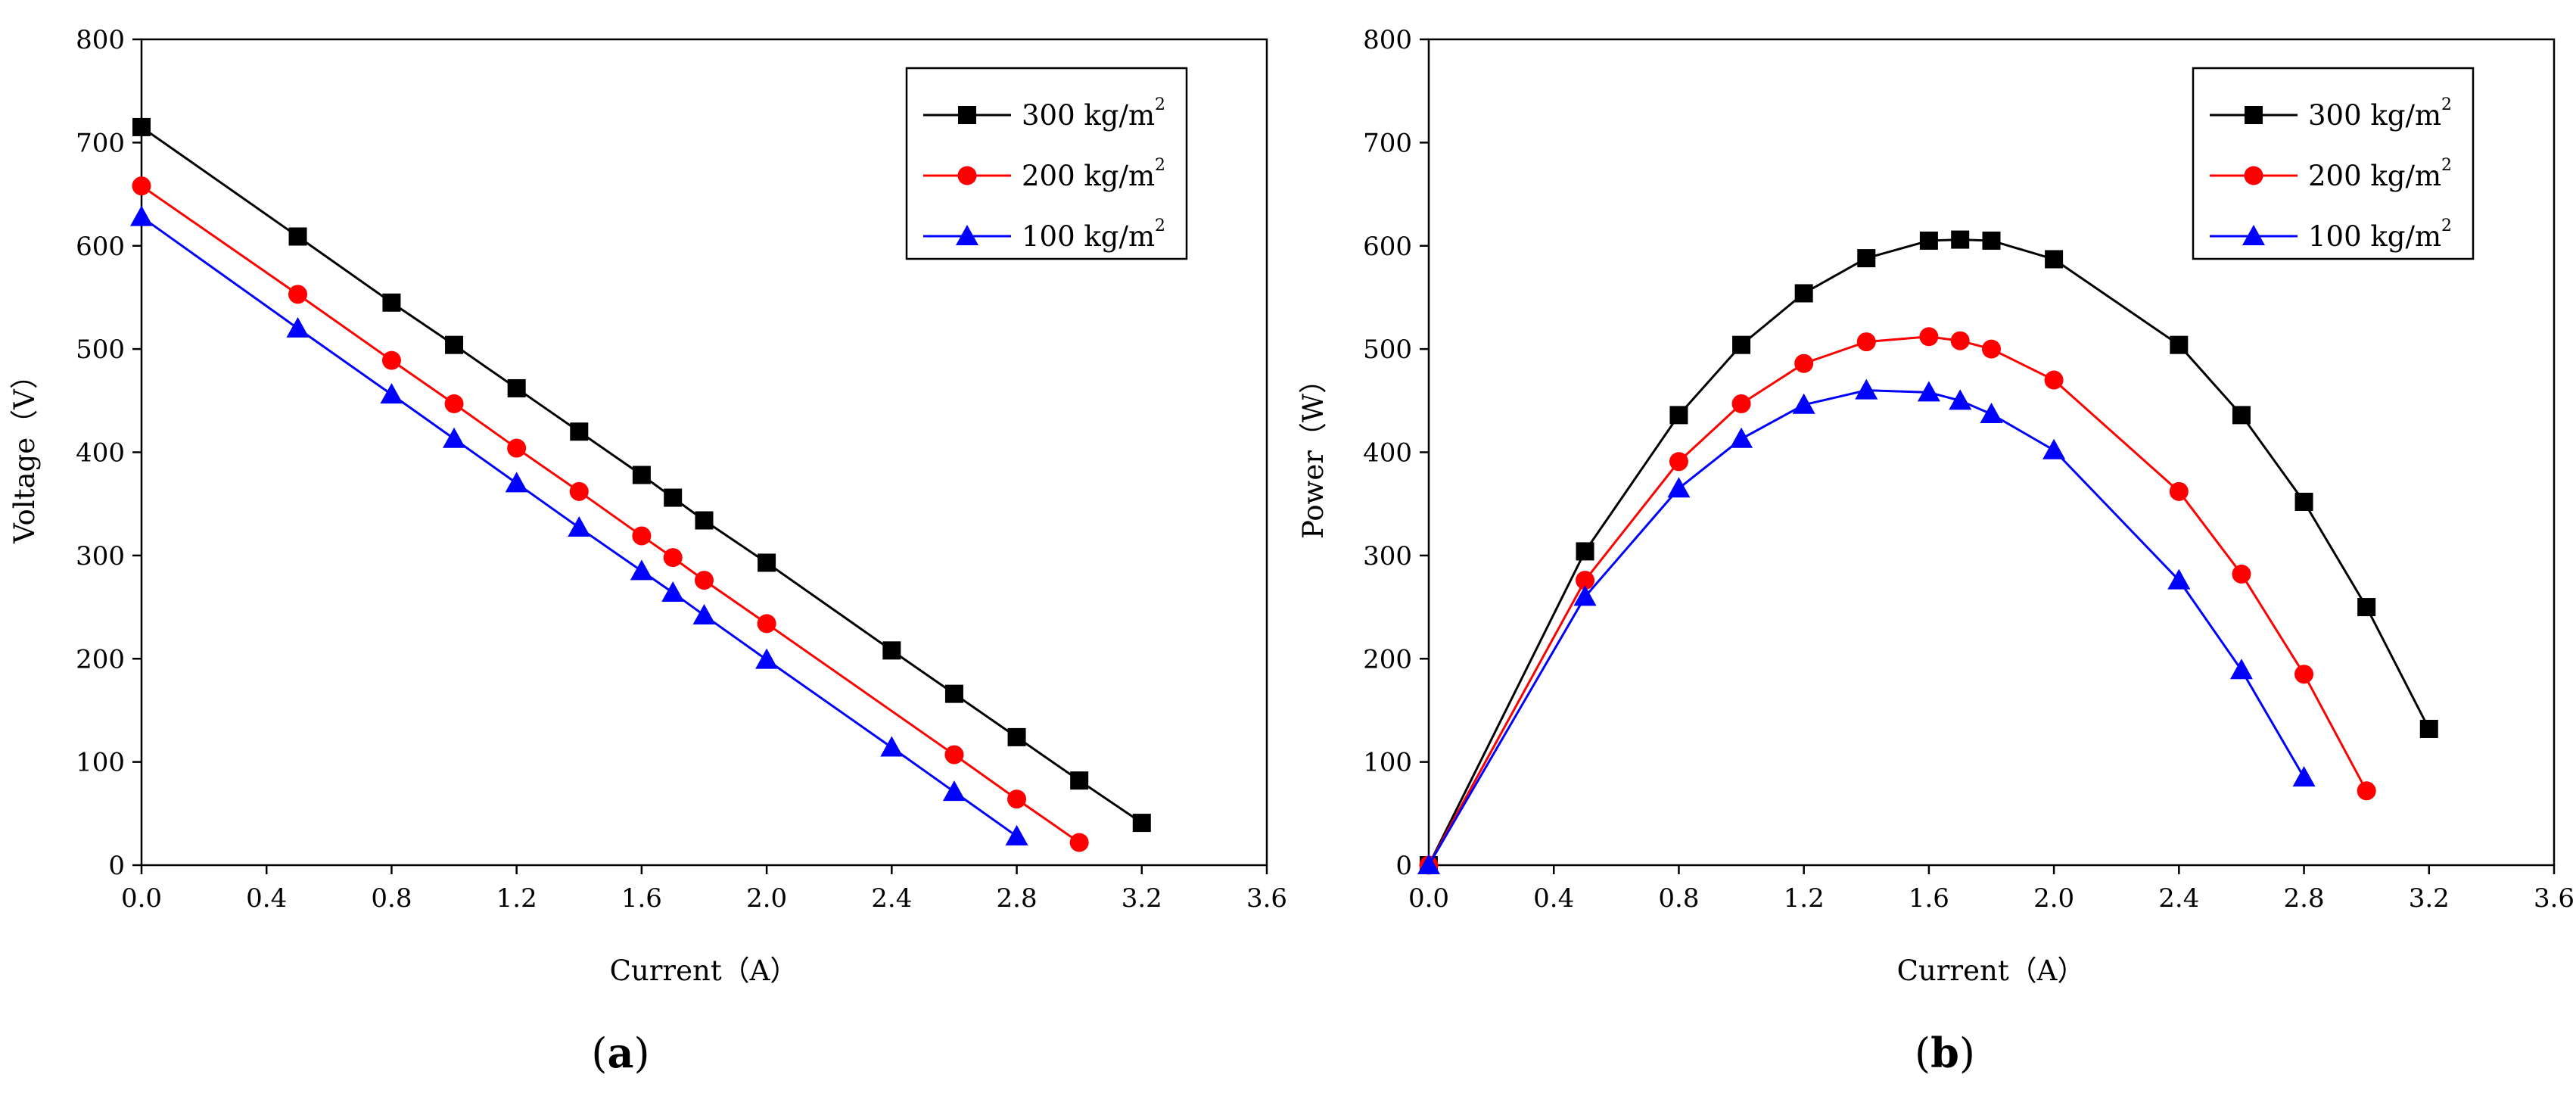  Describe the element at coordinates (2374, 176) in the screenshot. I see `legend-label-text: 200 kg/m` at that location.